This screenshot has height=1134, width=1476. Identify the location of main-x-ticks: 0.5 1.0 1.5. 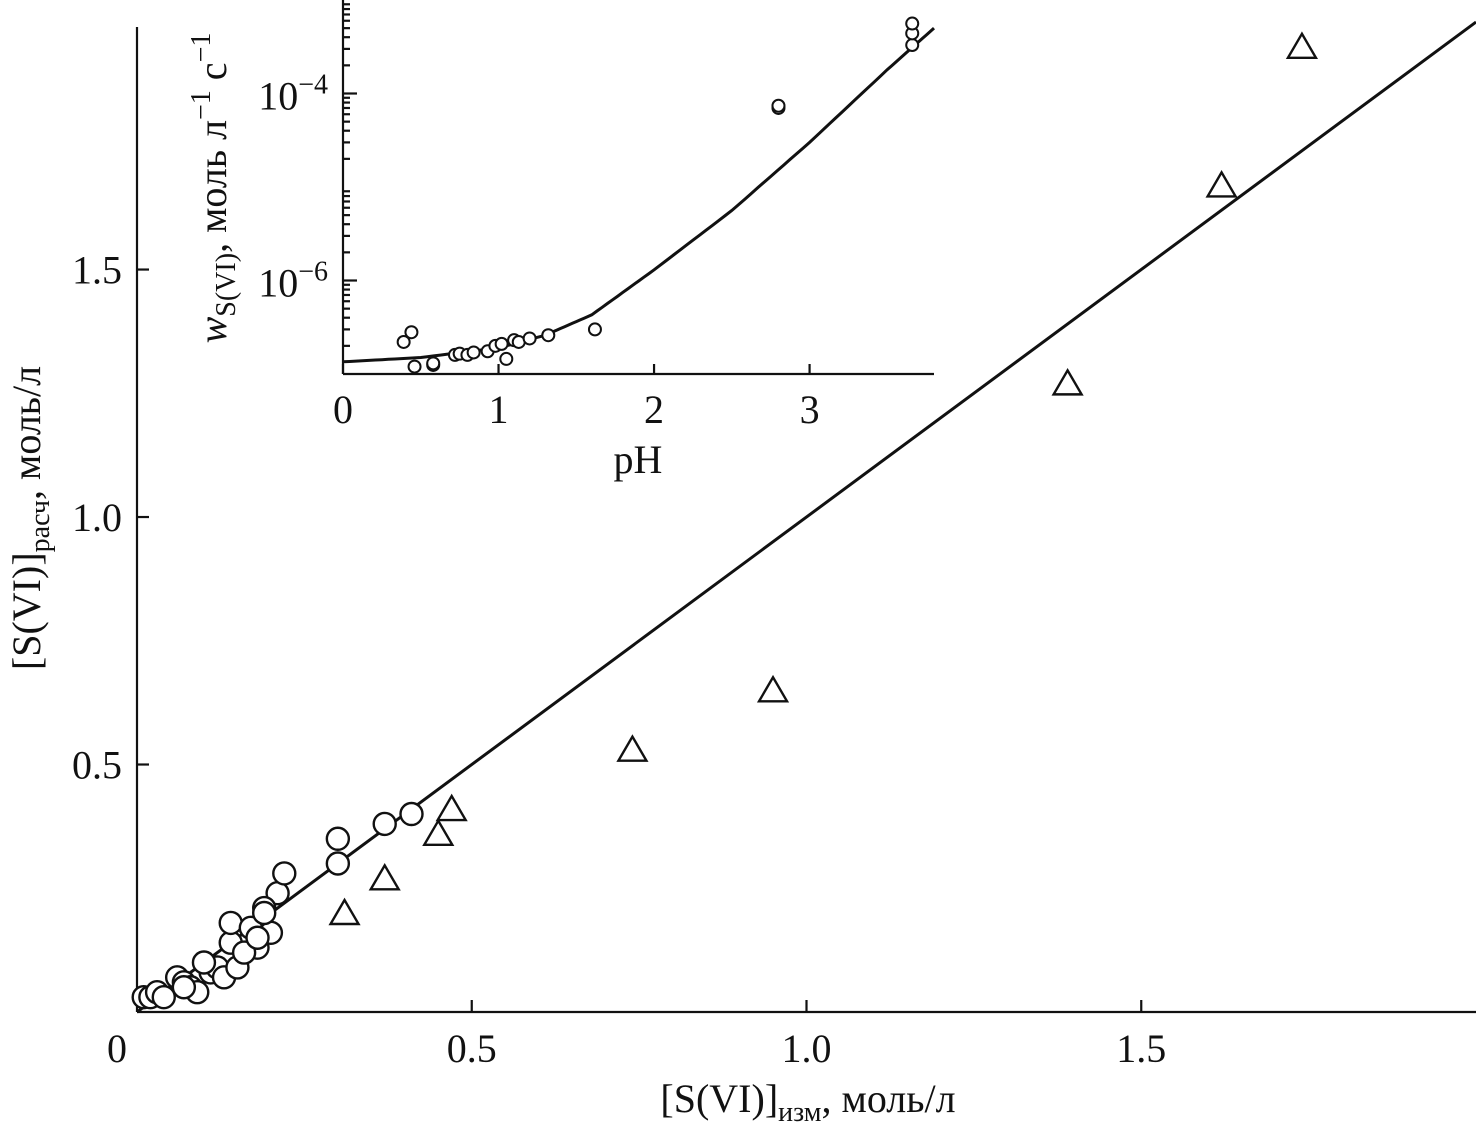
(806, 1035).